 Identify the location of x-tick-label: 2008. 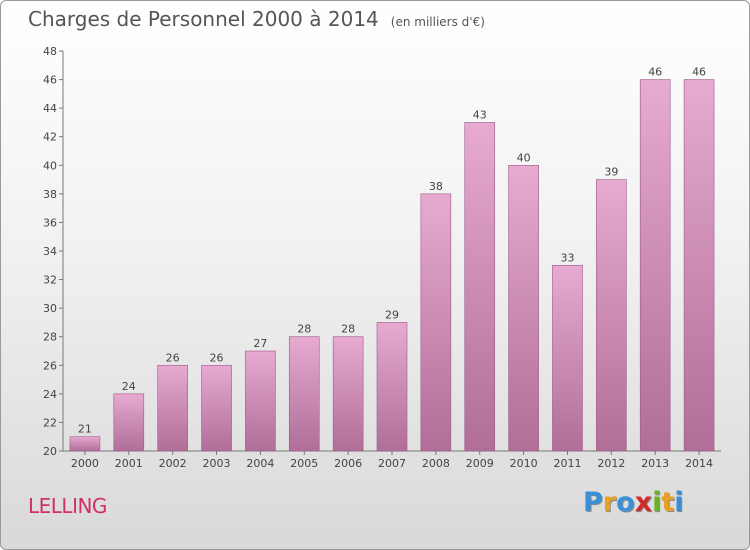
(436, 463).